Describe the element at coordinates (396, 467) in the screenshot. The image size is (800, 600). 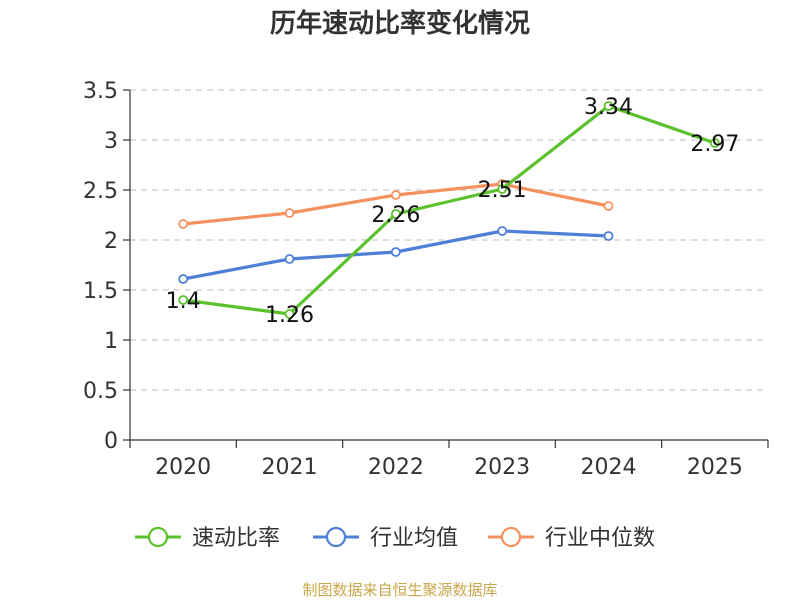
I see `x-tick-label: 2022` at that location.